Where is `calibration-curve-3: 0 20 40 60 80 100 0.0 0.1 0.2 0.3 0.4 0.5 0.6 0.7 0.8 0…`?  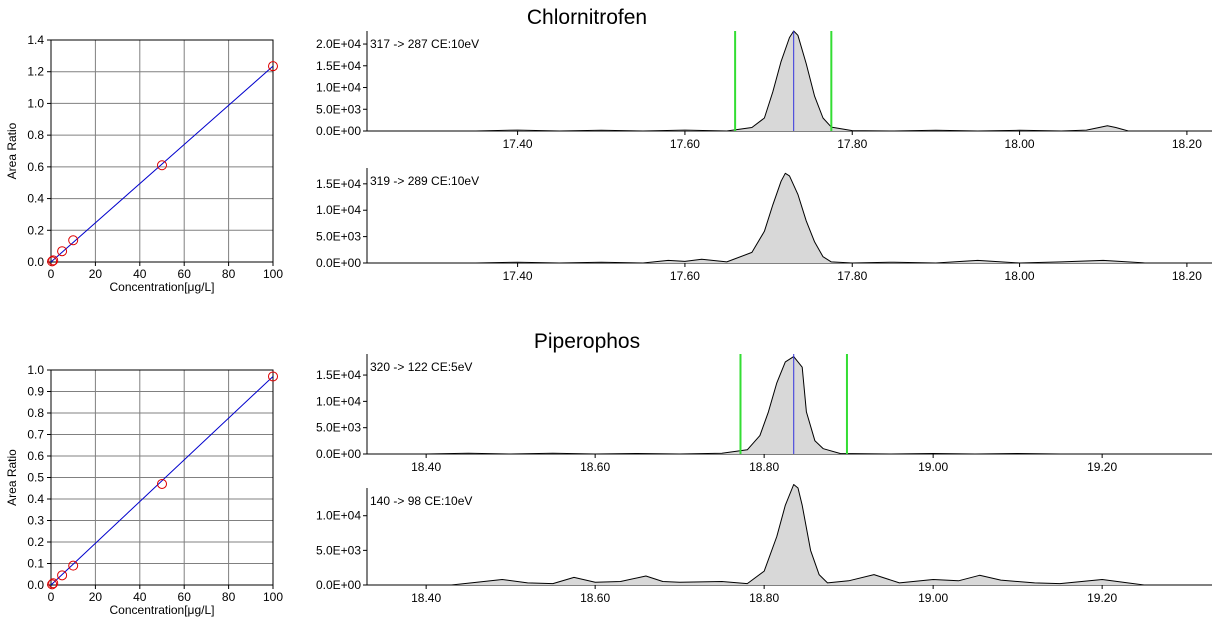
calibration-curve-3: 0 20 40 60 80 100 0.0 0.1 0.2 0.3 0.4 0.5 0.6 0.7 0.8 0… is located at coordinates (144, 490).